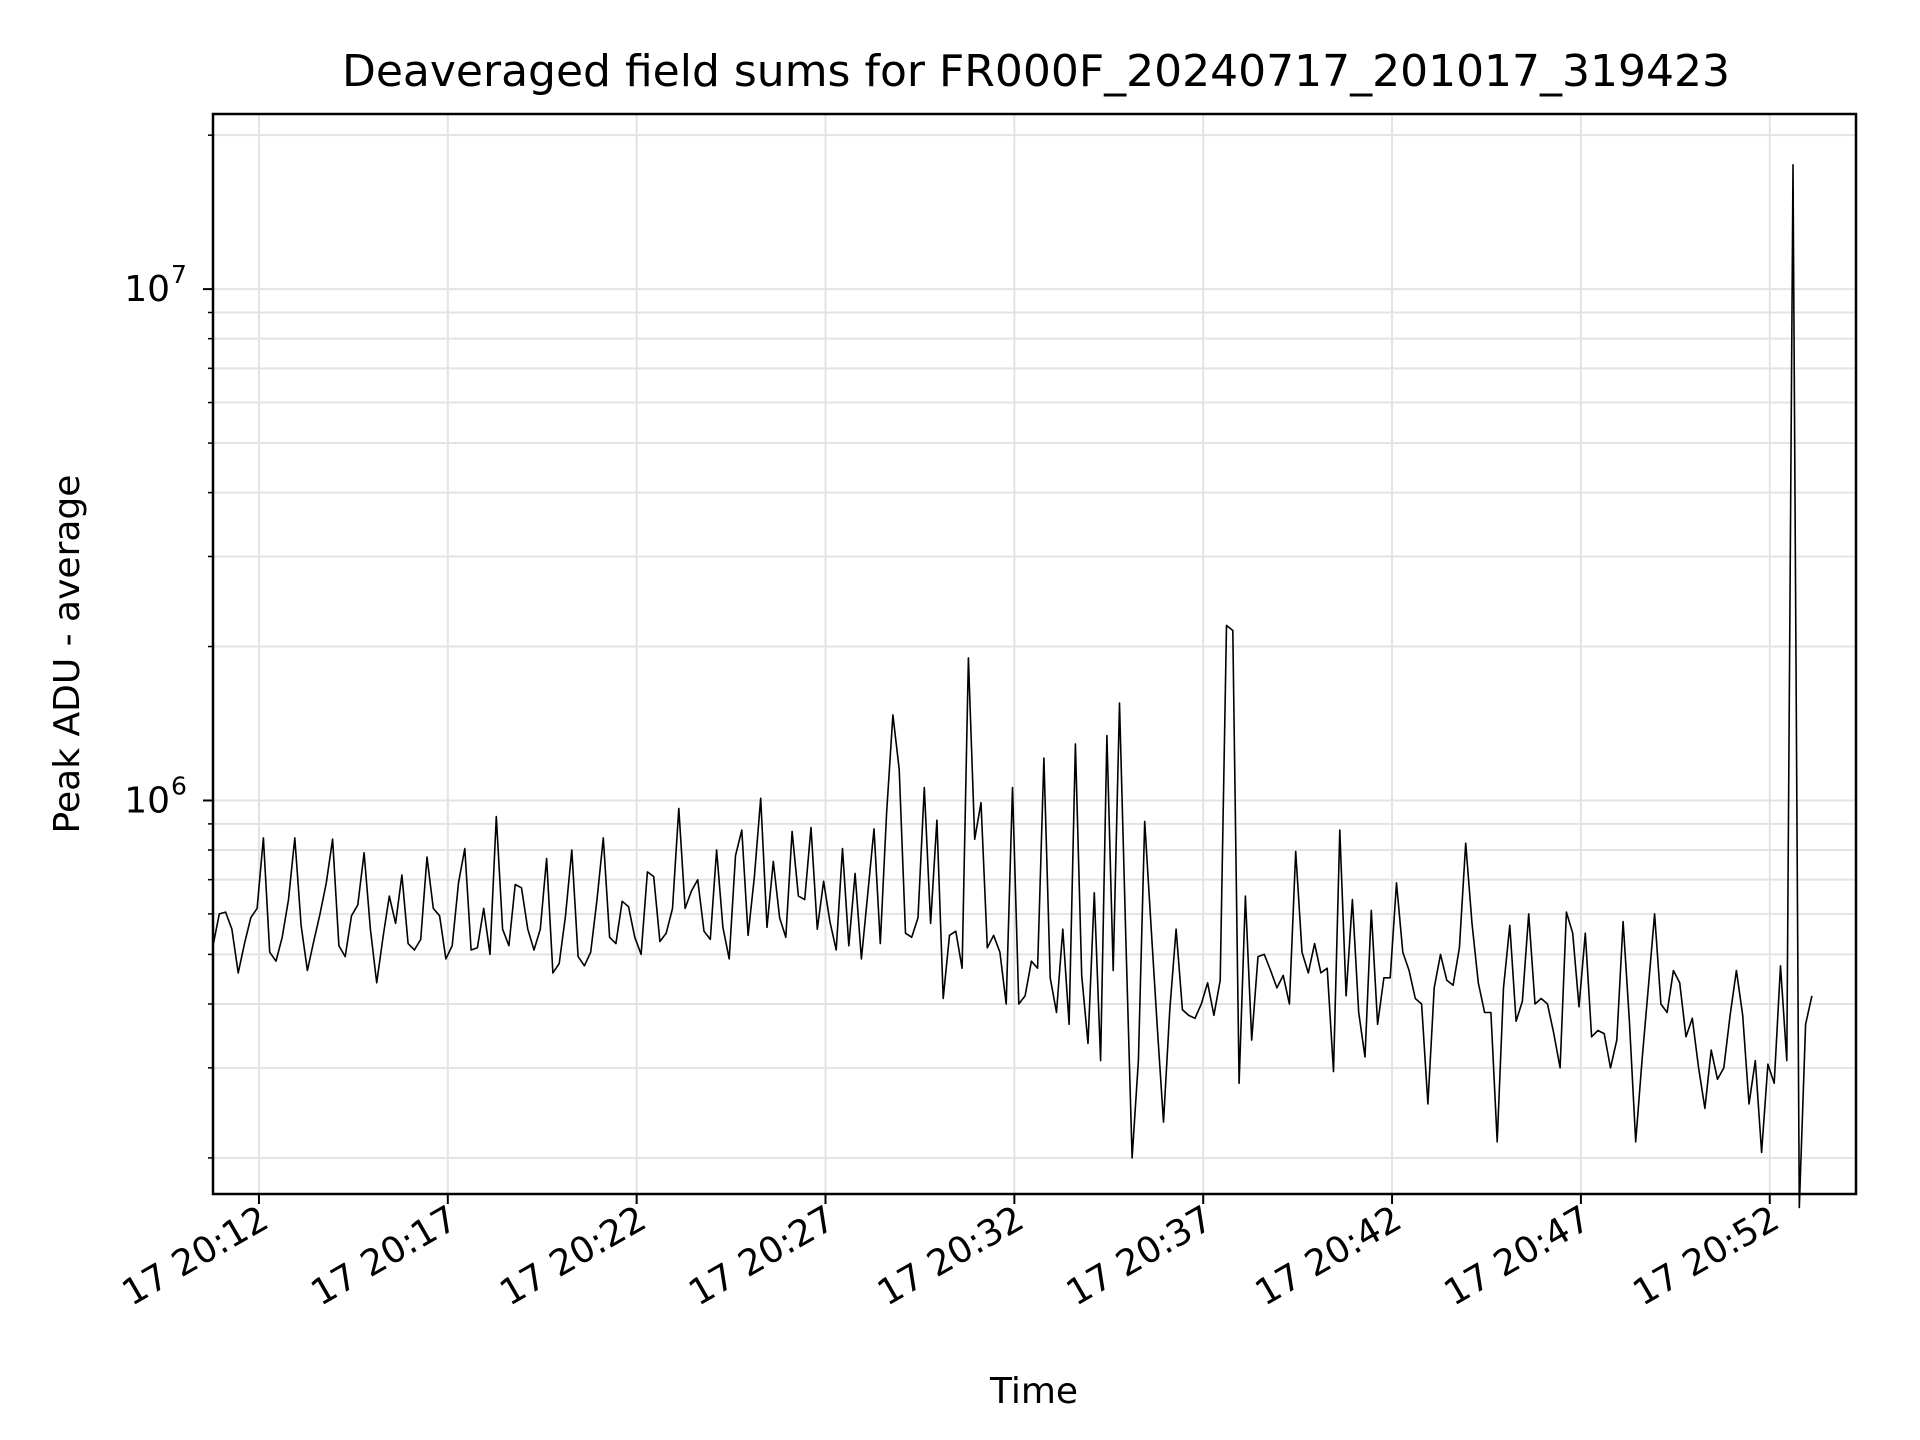 The height and width of the screenshot is (1440, 1920). Describe the element at coordinates (179, 274) in the screenshot. I see `y-tick-exponent: 7` at that location.